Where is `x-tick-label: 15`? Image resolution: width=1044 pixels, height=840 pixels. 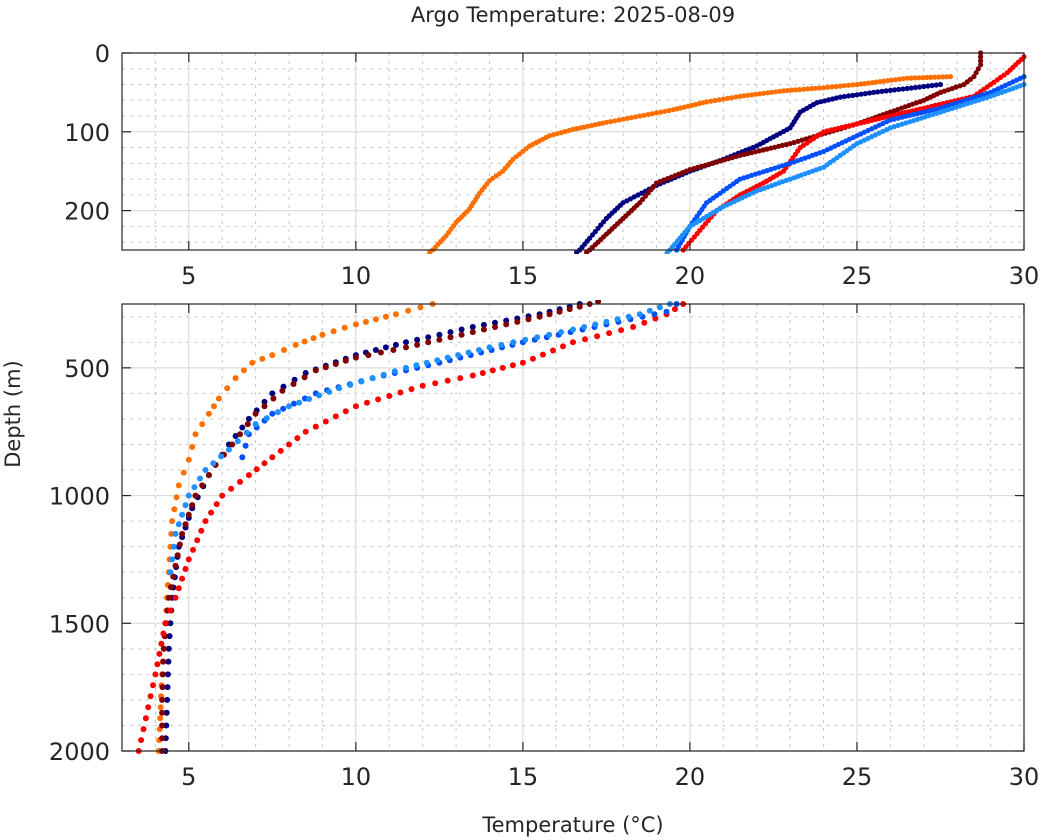
x-tick-label: 15 is located at coordinates (523, 276).